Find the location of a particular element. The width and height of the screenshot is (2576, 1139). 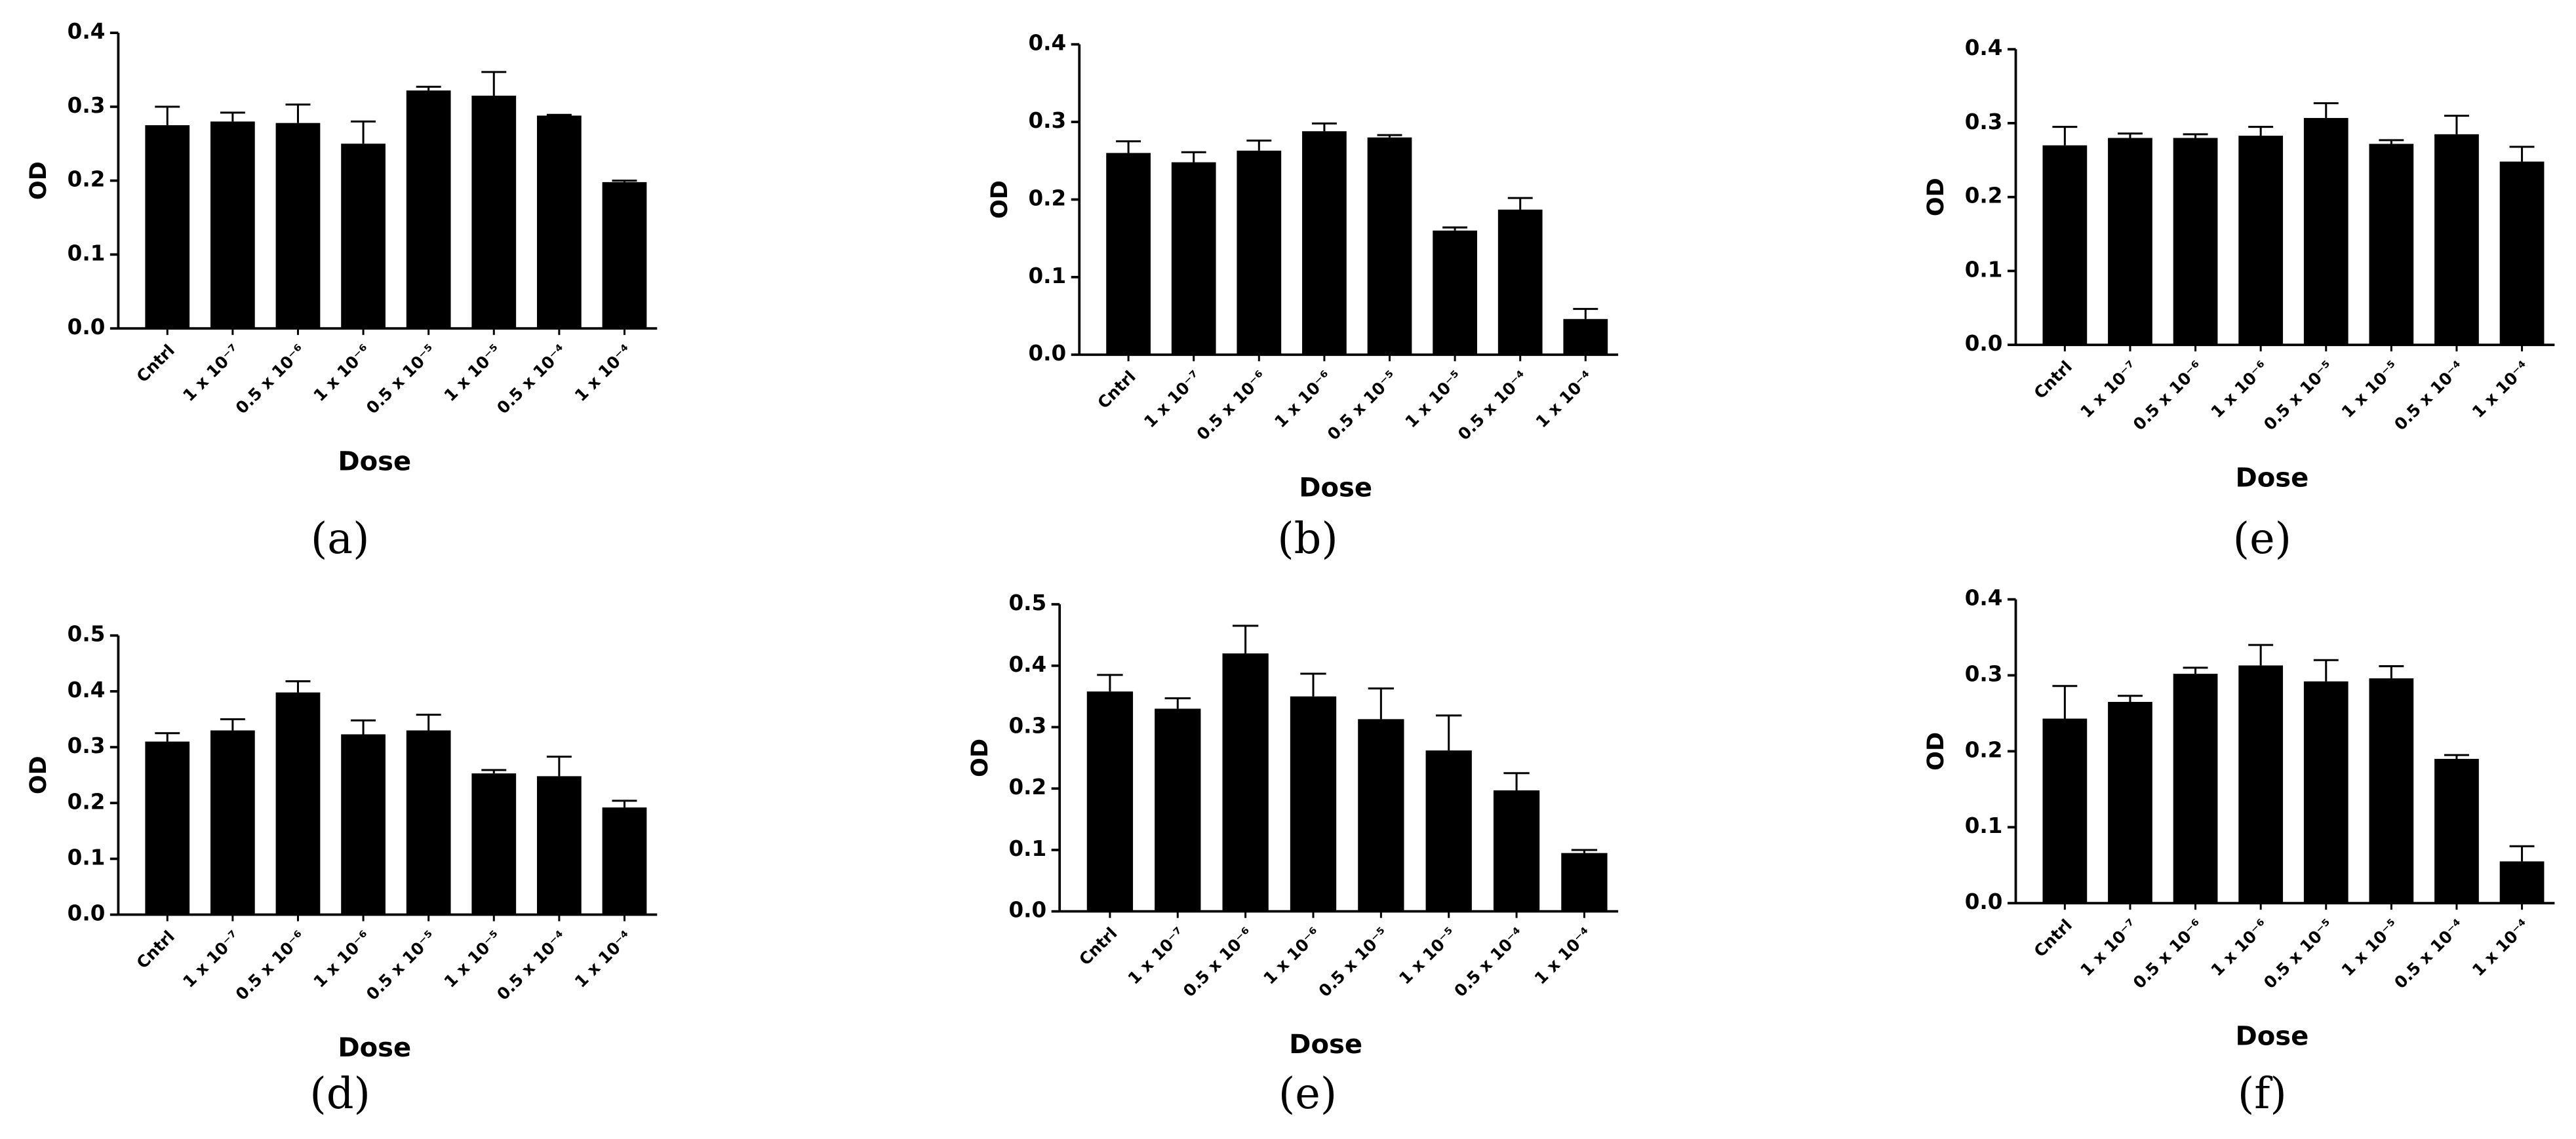

panel-caption: (a) is located at coordinates (340, 539).